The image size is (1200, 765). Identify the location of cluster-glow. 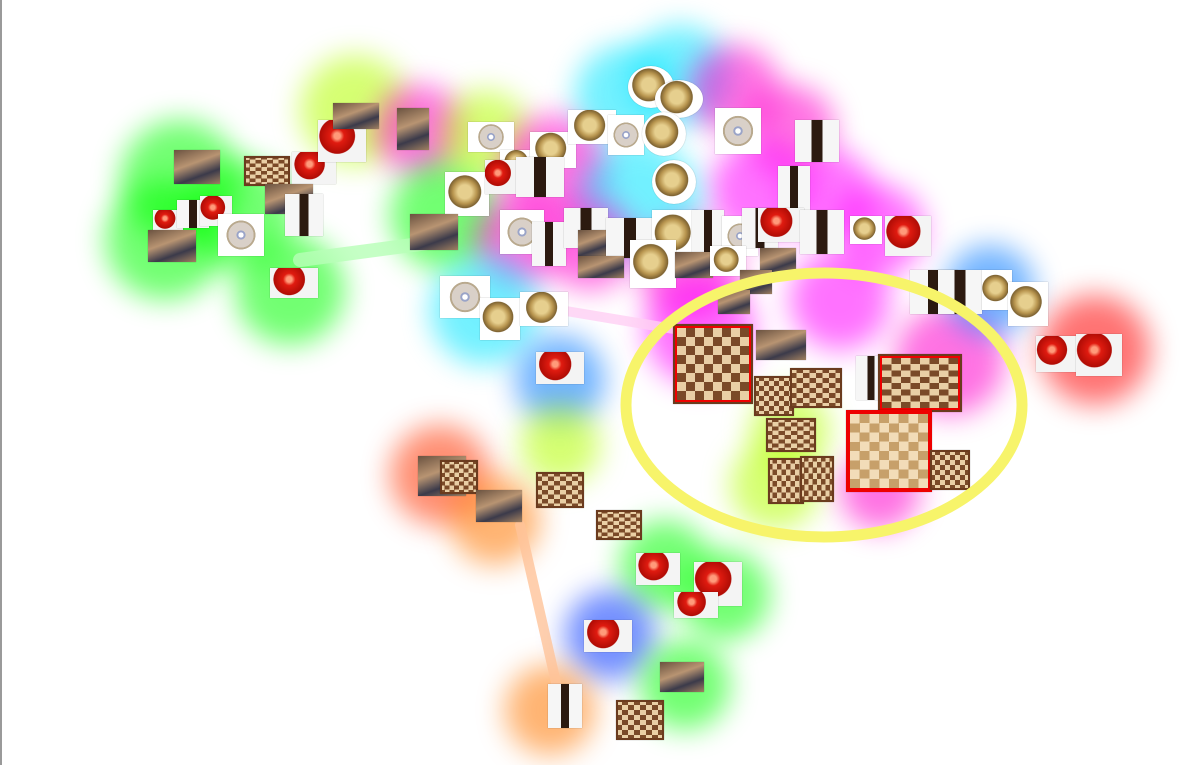
(560, 445).